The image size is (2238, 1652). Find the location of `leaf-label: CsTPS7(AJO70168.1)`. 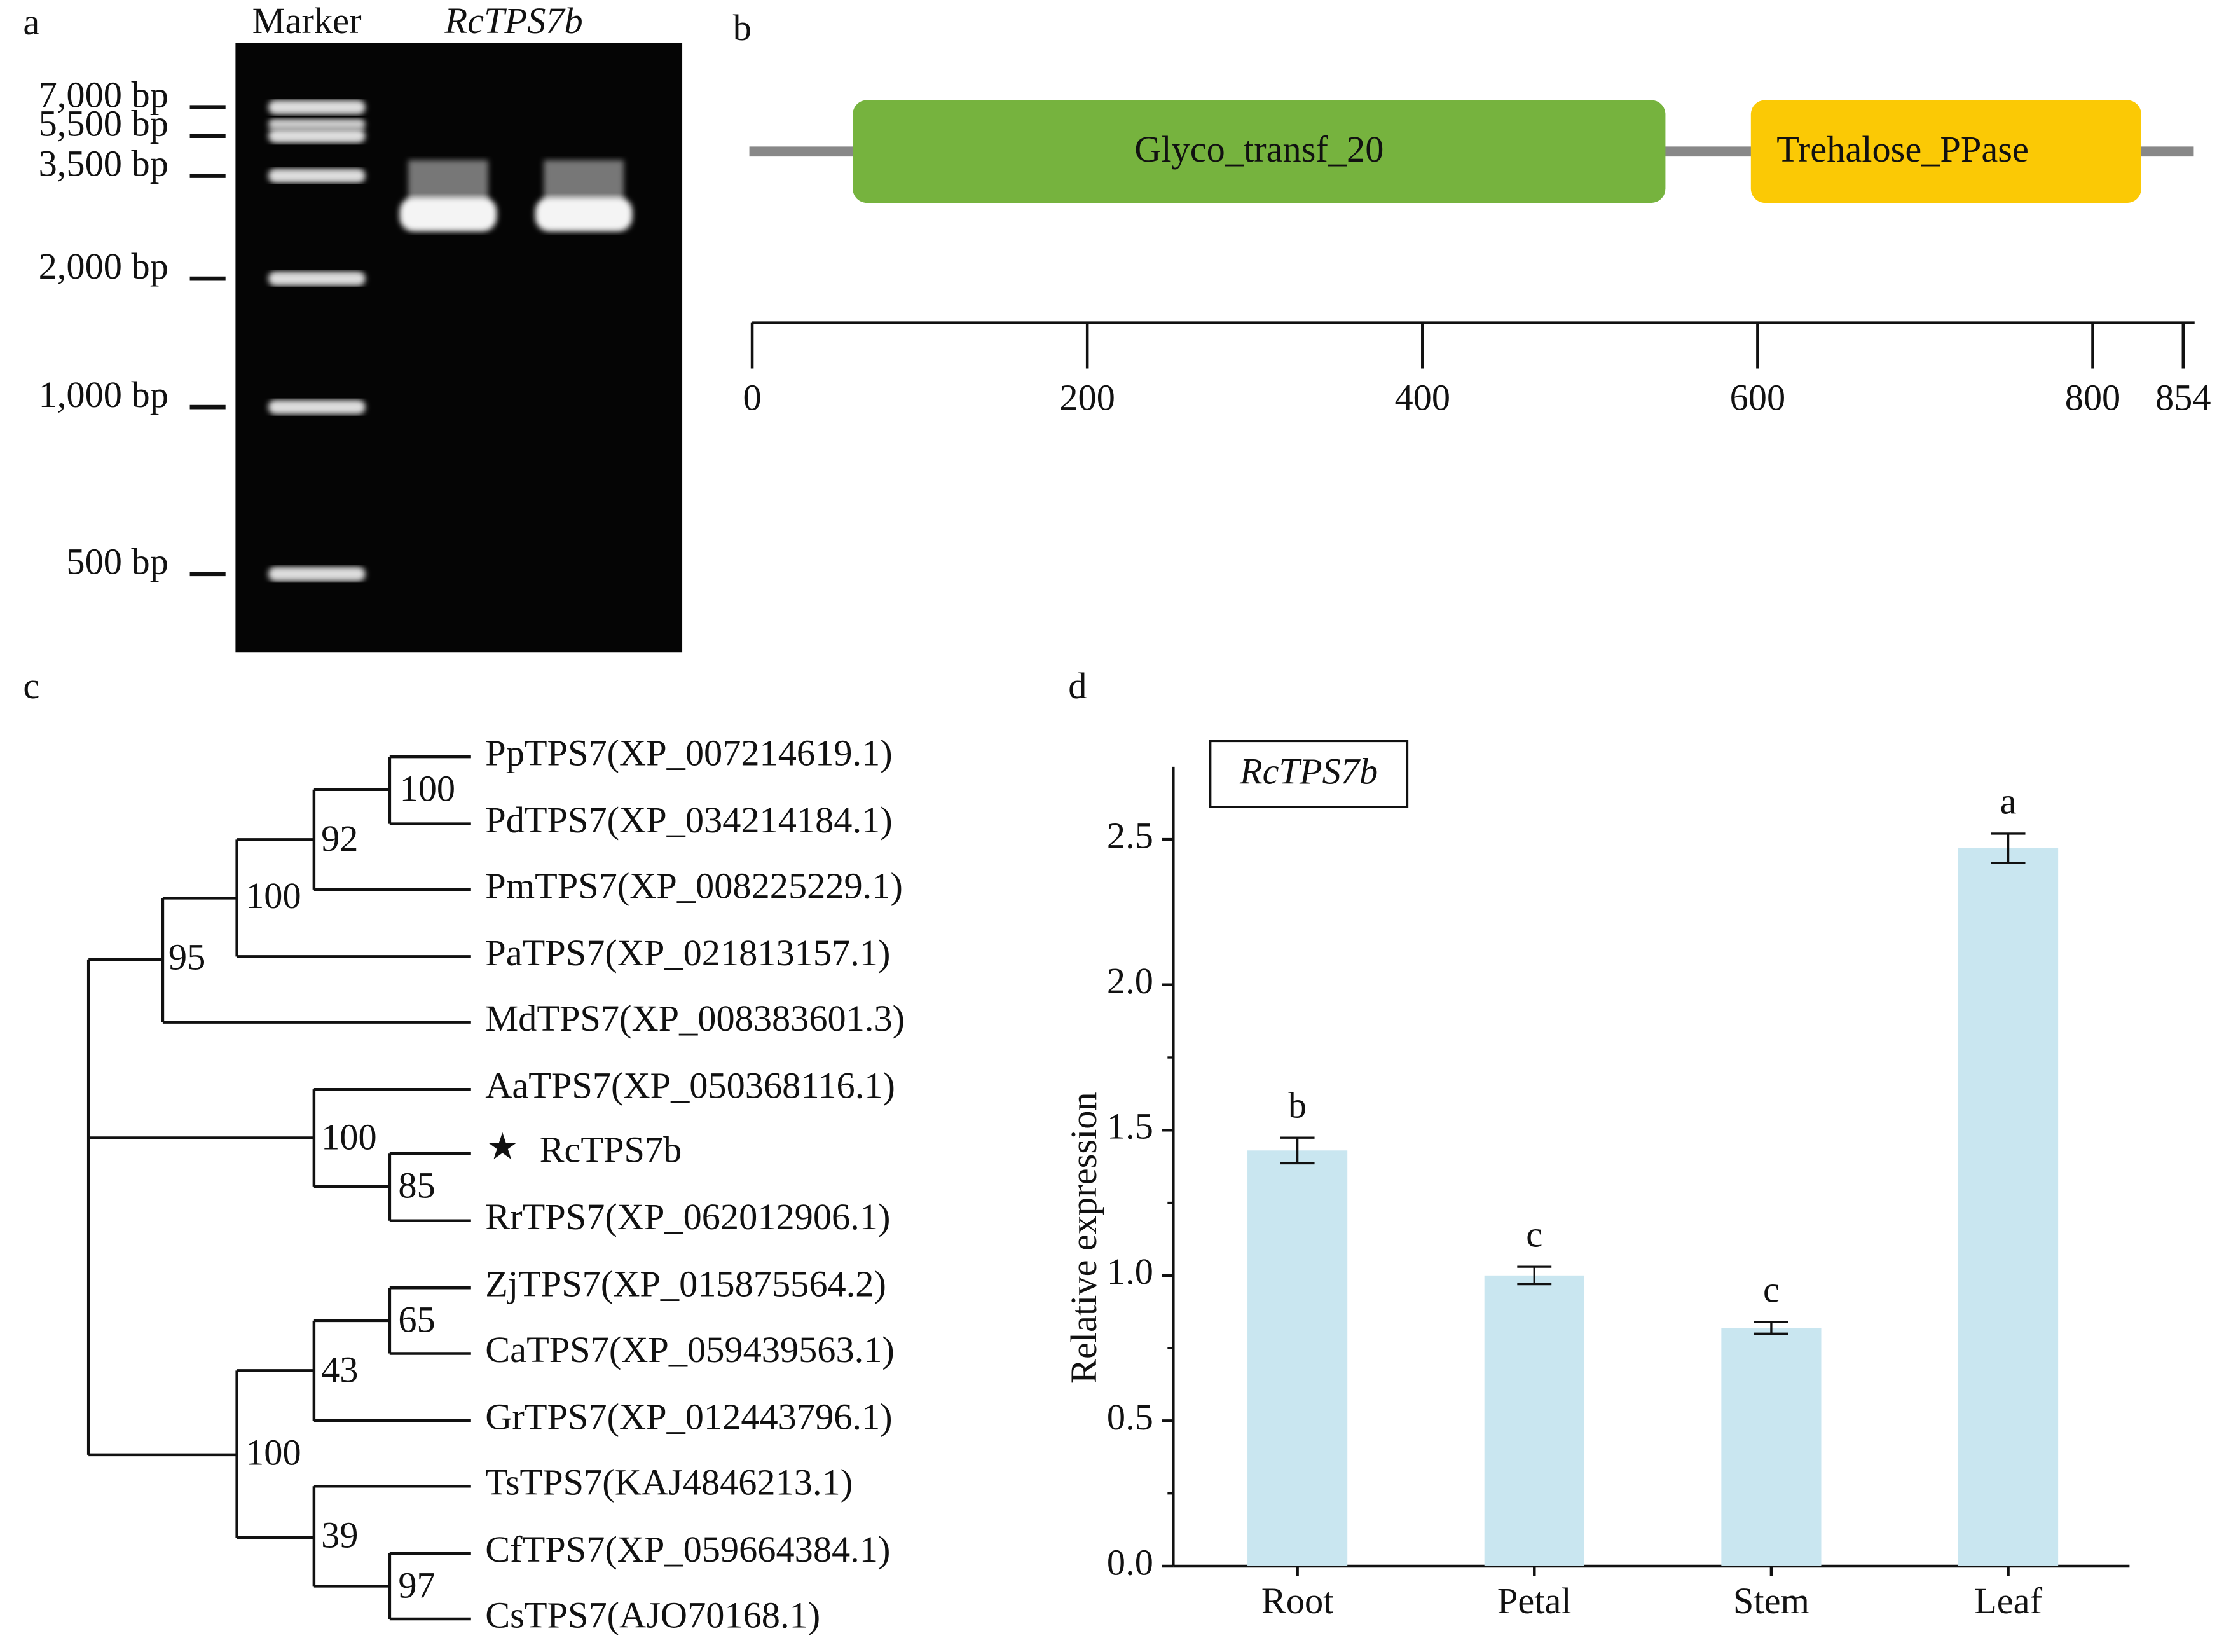

leaf-label: CsTPS7(AJO70168.1) is located at coordinates (652, 1614).